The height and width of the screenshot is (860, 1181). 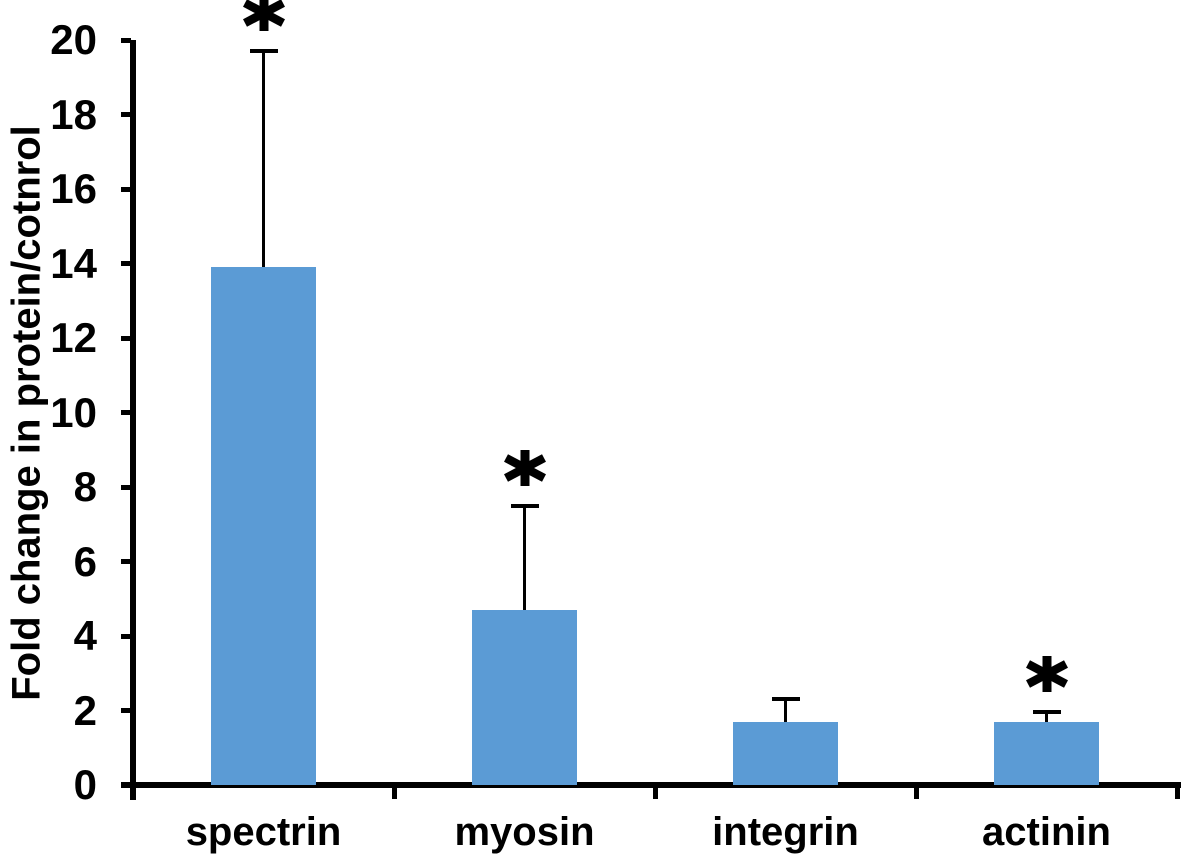 I want to click on y-tick-label: 8, so click(x=85, y=486).